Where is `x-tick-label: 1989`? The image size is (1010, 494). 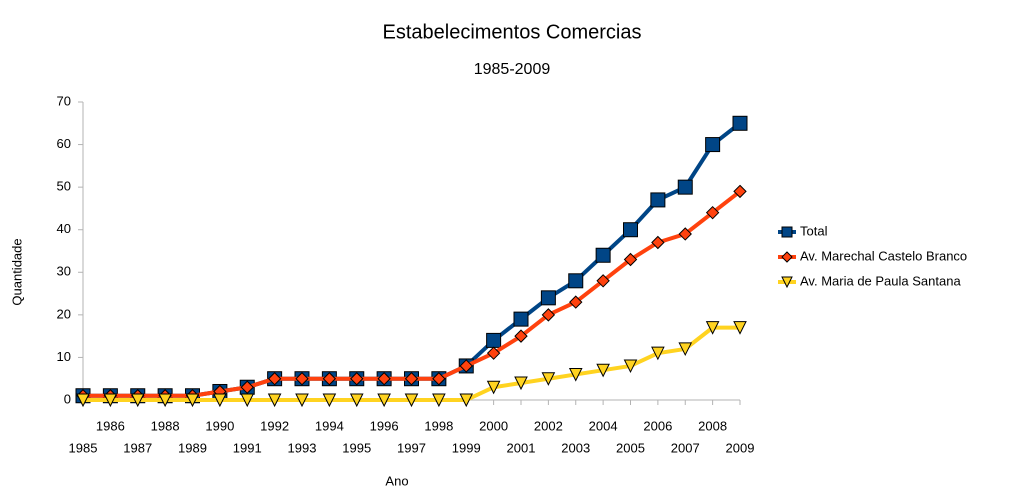
x-tick-label: 1989 is located at coordinates (192, 447).